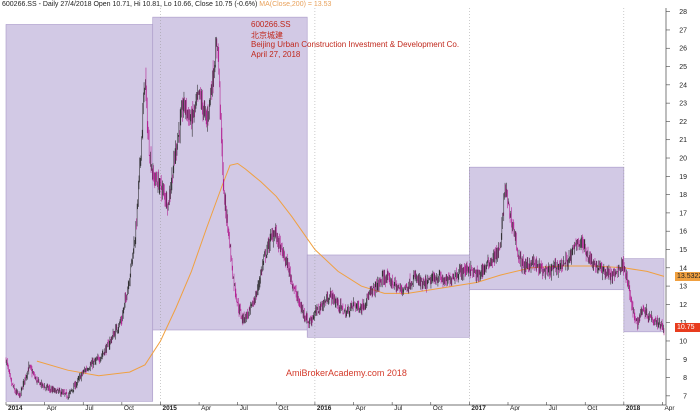 The width and height of the screenshot is (700, 411). What do you see at coordinates (683, 213) in the screenshot?
I see `y-tick-label: 17` at bounding box center [683, 213].